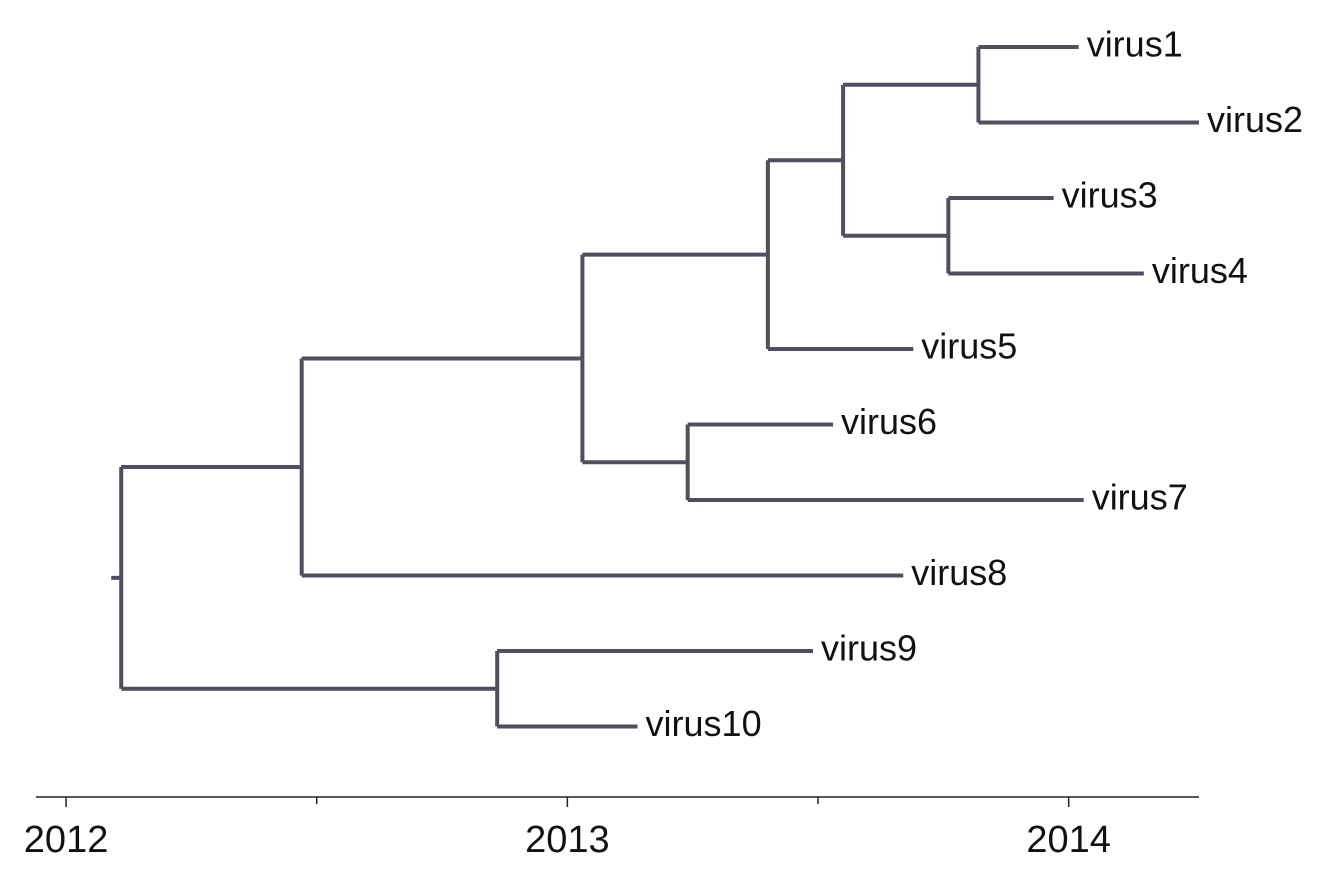  I want to click on time-axis: 2012 2013 2014, so click(611, 828).